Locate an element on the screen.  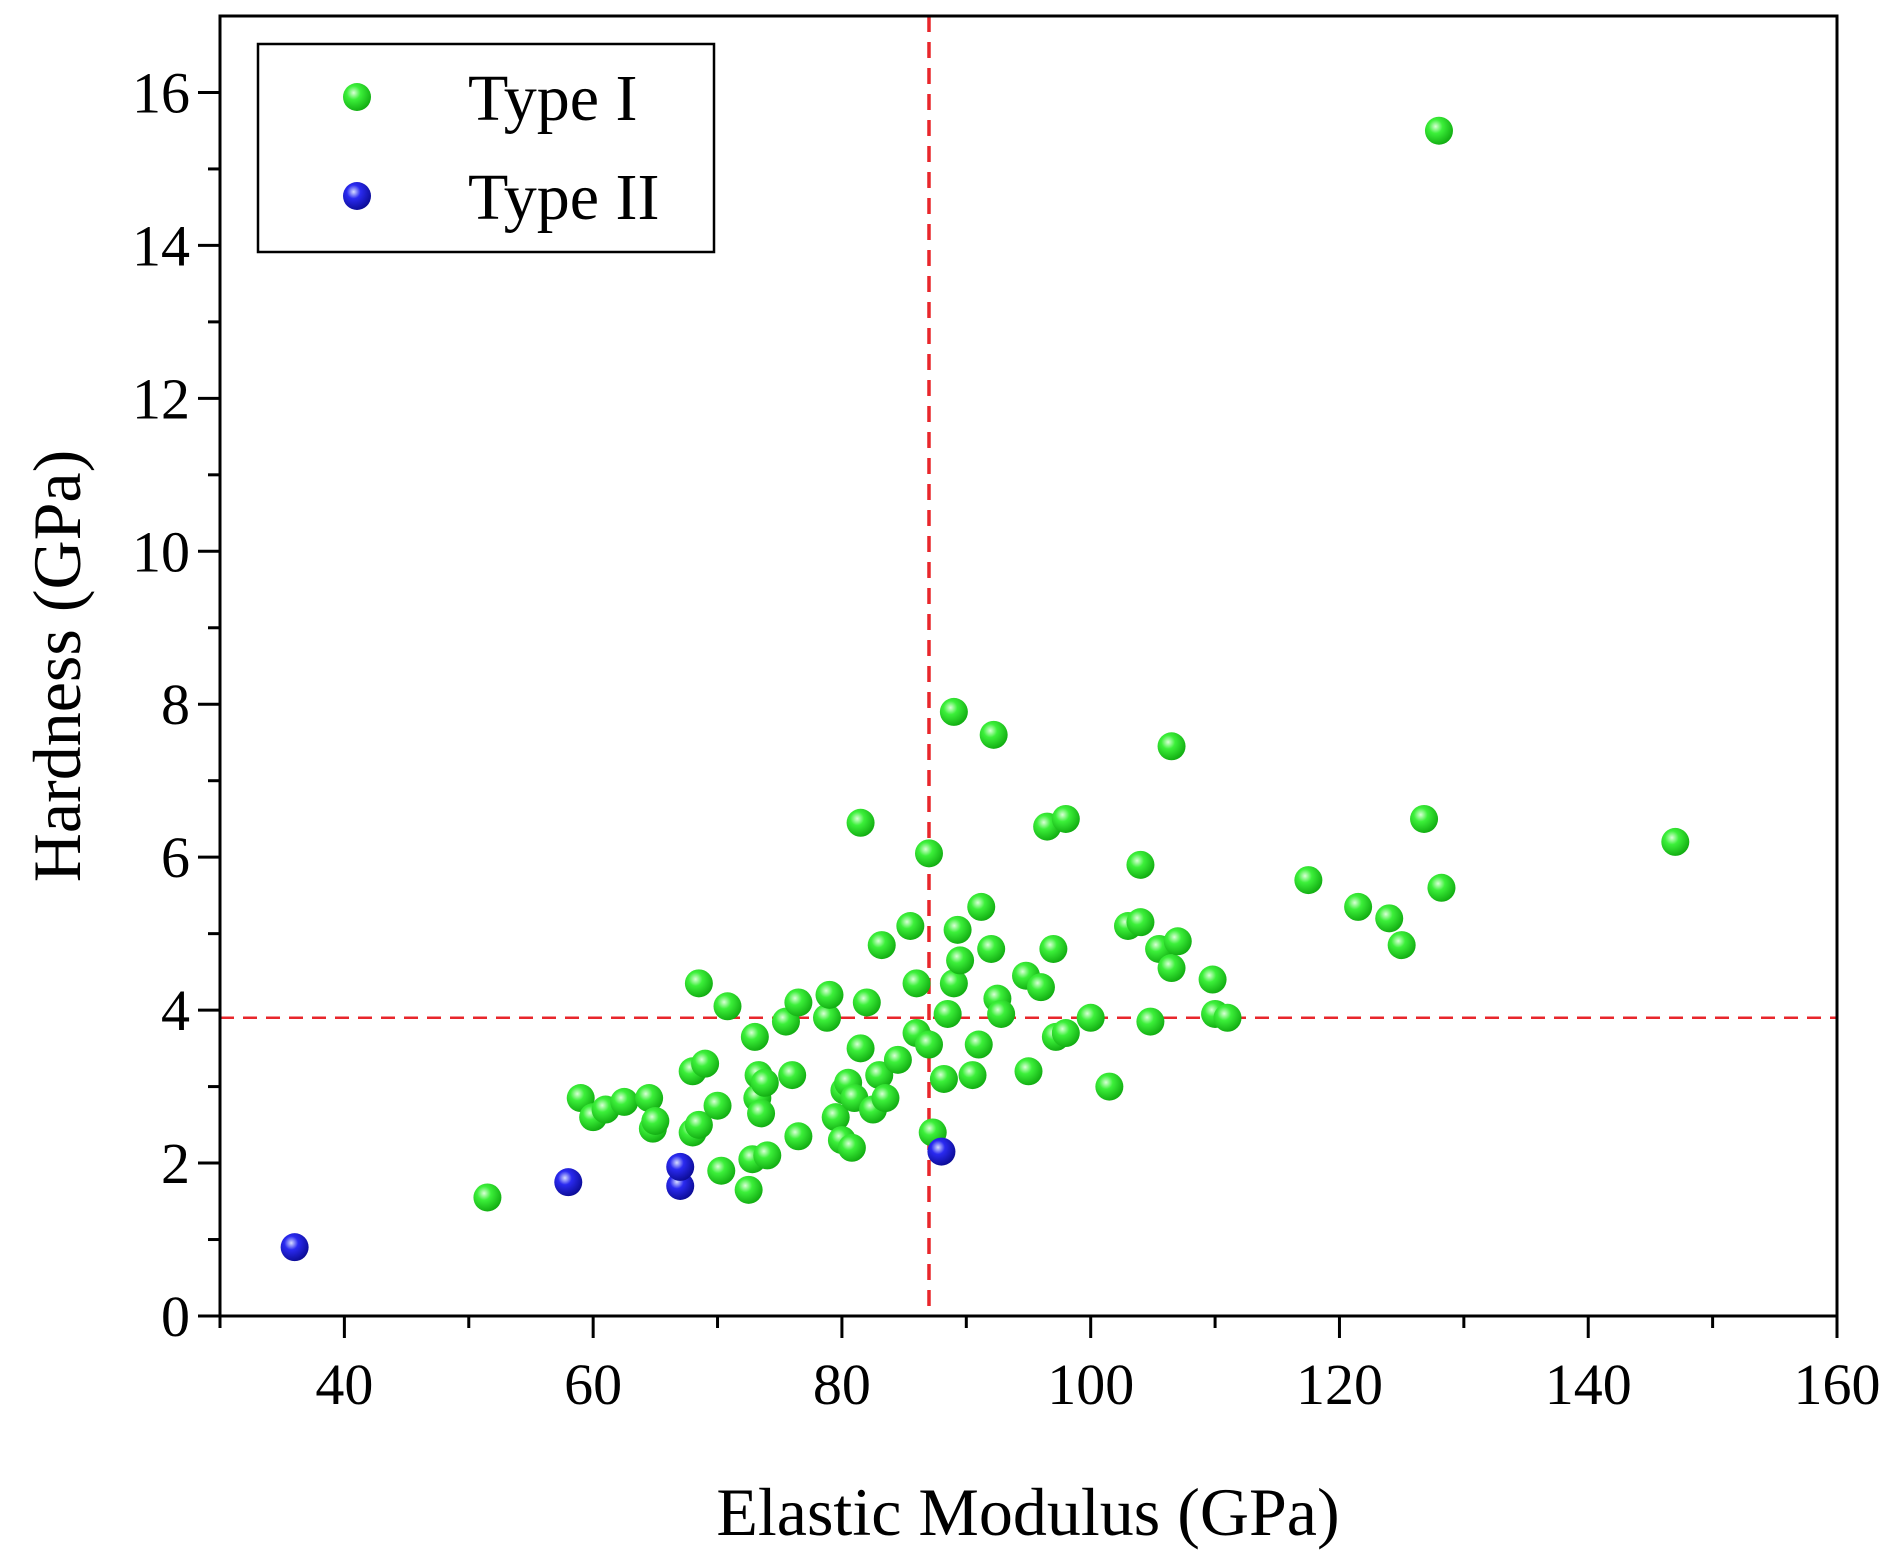
y-tick-label-2: 2 is located at coordinates (175, 1163).